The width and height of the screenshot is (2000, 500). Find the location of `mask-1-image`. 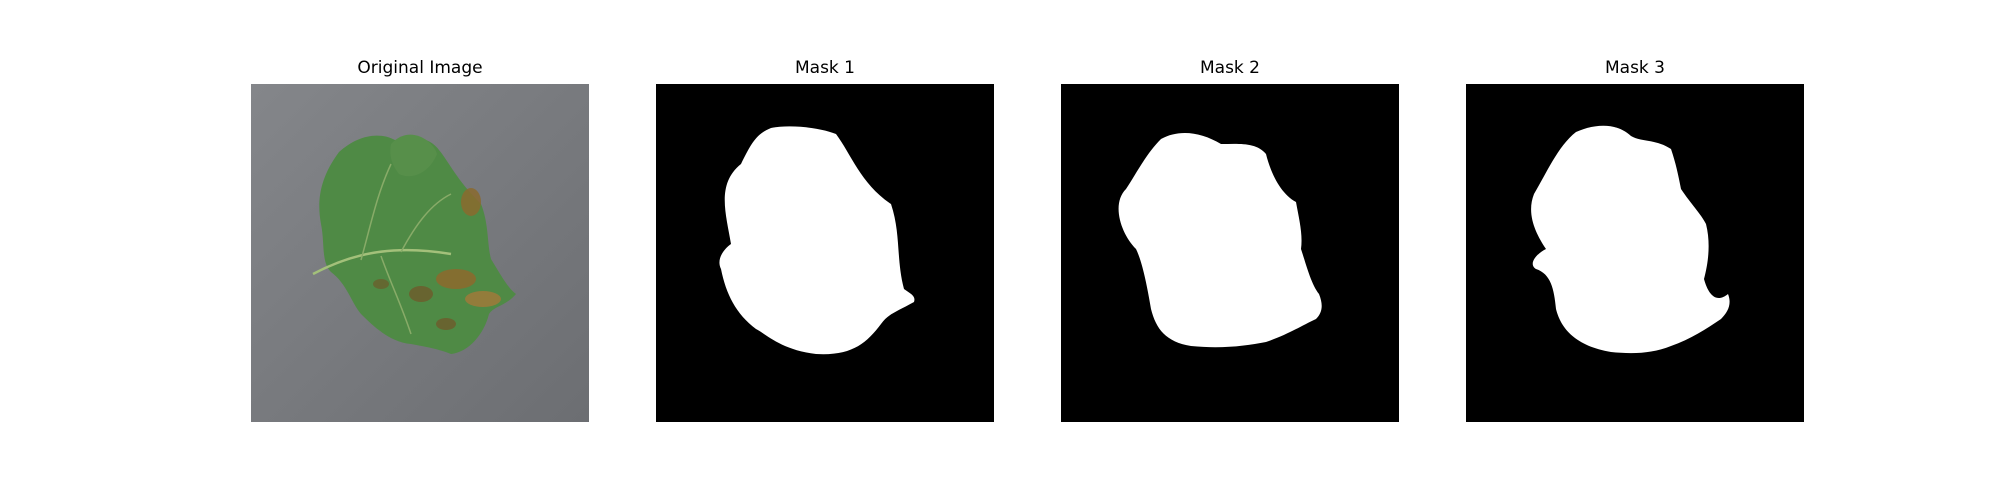

mask-1-image is located at coordinates (825, 253).